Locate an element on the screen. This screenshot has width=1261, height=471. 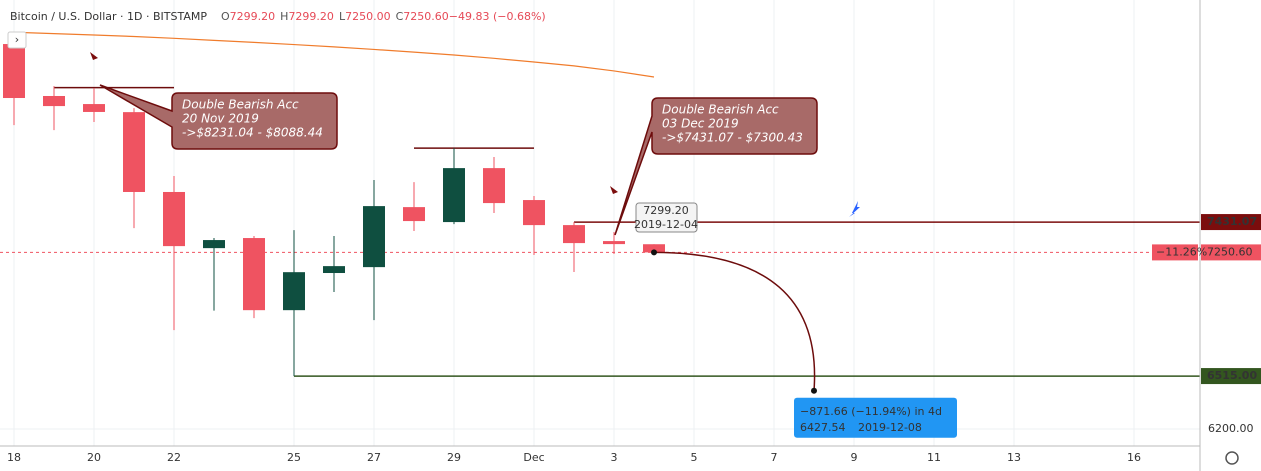
x-tick-label: 9 is located at coordinates (854, 457).